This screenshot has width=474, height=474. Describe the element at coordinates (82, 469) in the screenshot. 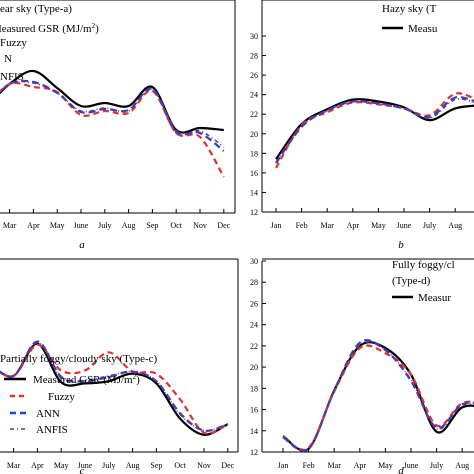

I see `panel-letter: c` at that location.